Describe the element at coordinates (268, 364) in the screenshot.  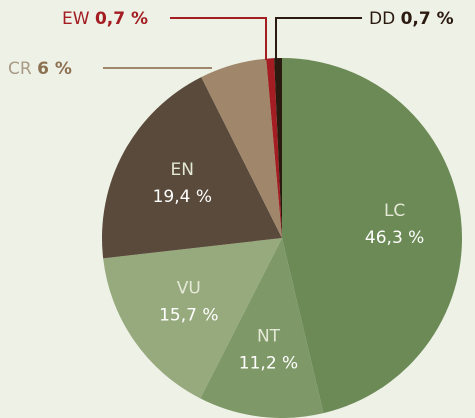
I see `value-label: 11,2 %` at that location.